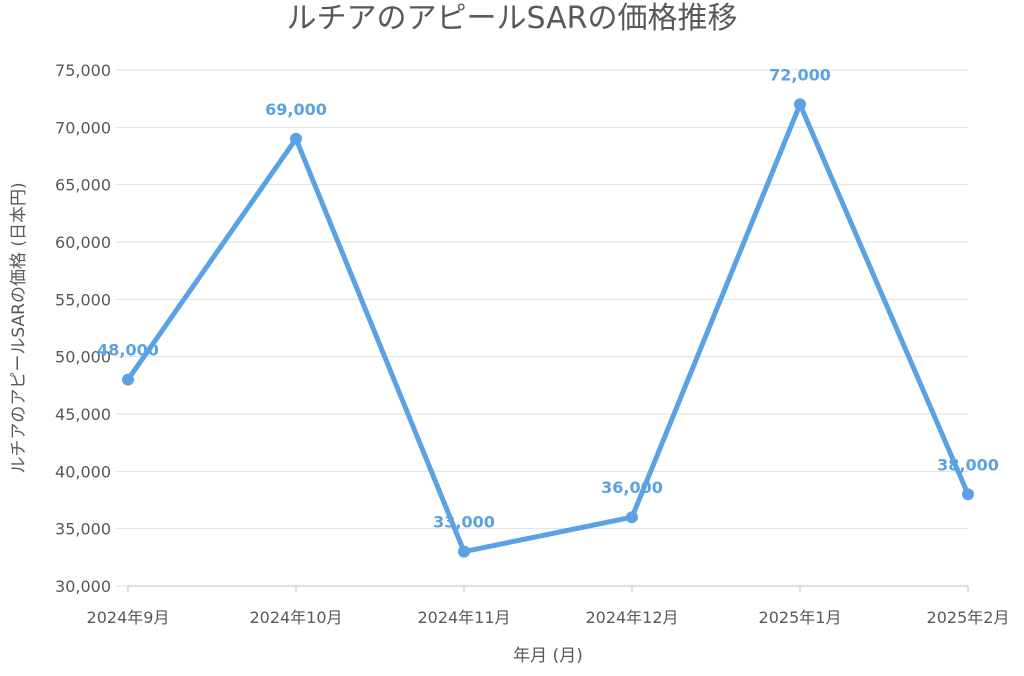 The height and width of the screenshot is (676, 1024). What do you see at coordinates (512, 18) in the screenshot?
I see `chart-title: ルチアのアピールSARの価格推移` at bounding box center [512, 18].